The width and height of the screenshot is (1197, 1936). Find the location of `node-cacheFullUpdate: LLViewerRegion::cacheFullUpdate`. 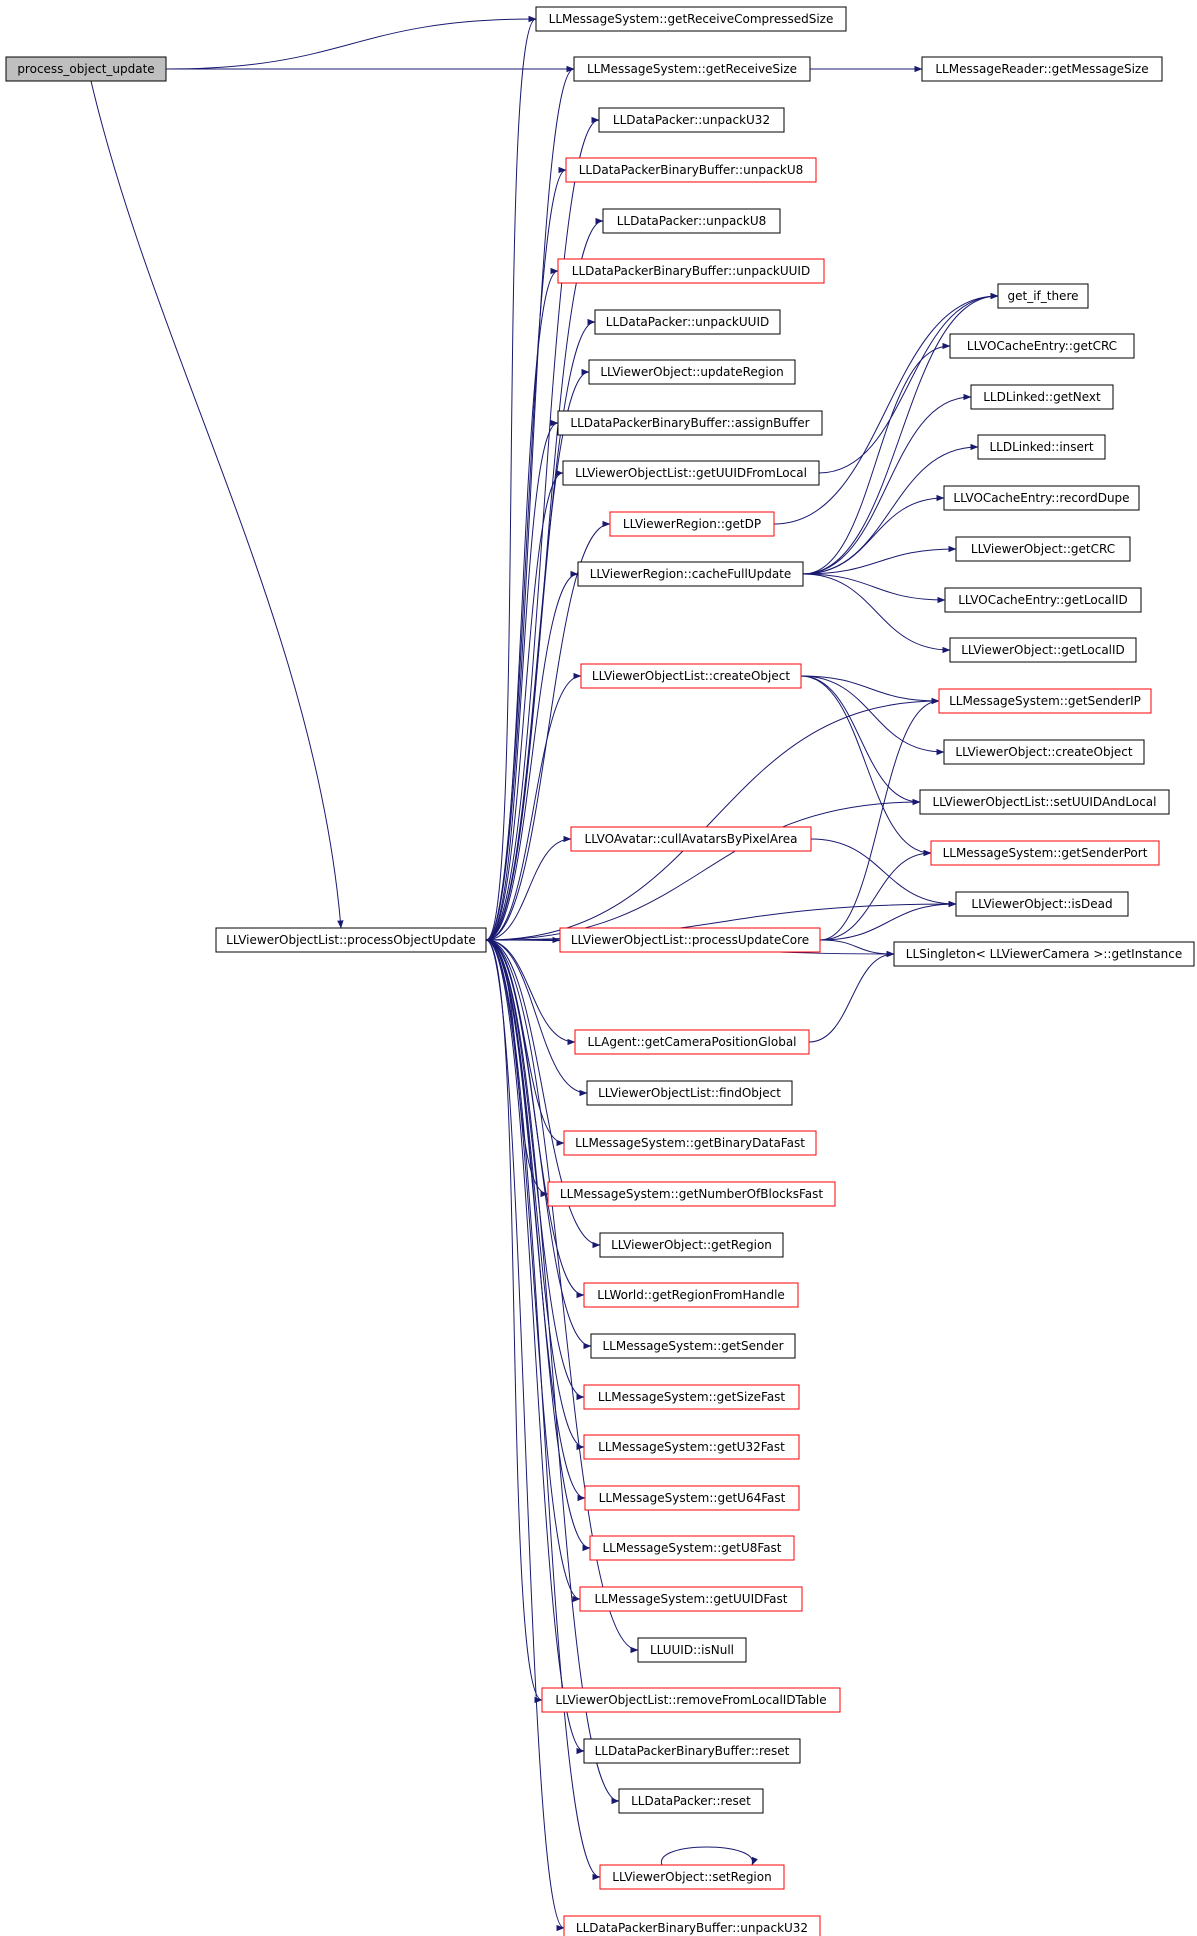

node-cacheFullUpdate: LLViewerRegion::cacheFullUpdate is located at coordinates (690, 574).